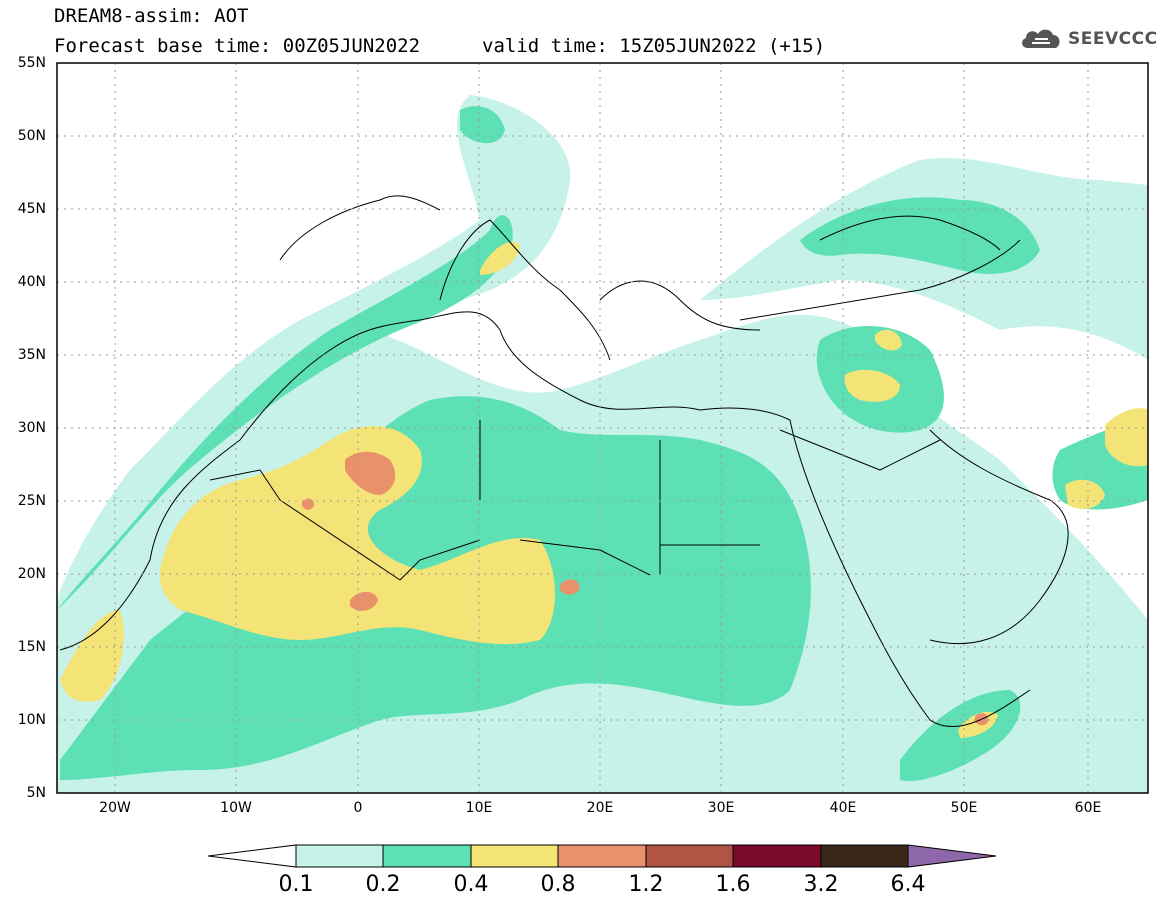  What do you see at coordinates (383, 884) in the screenshot?
I see `colorbar-label: 0.2` at bounding box center [383, 884].